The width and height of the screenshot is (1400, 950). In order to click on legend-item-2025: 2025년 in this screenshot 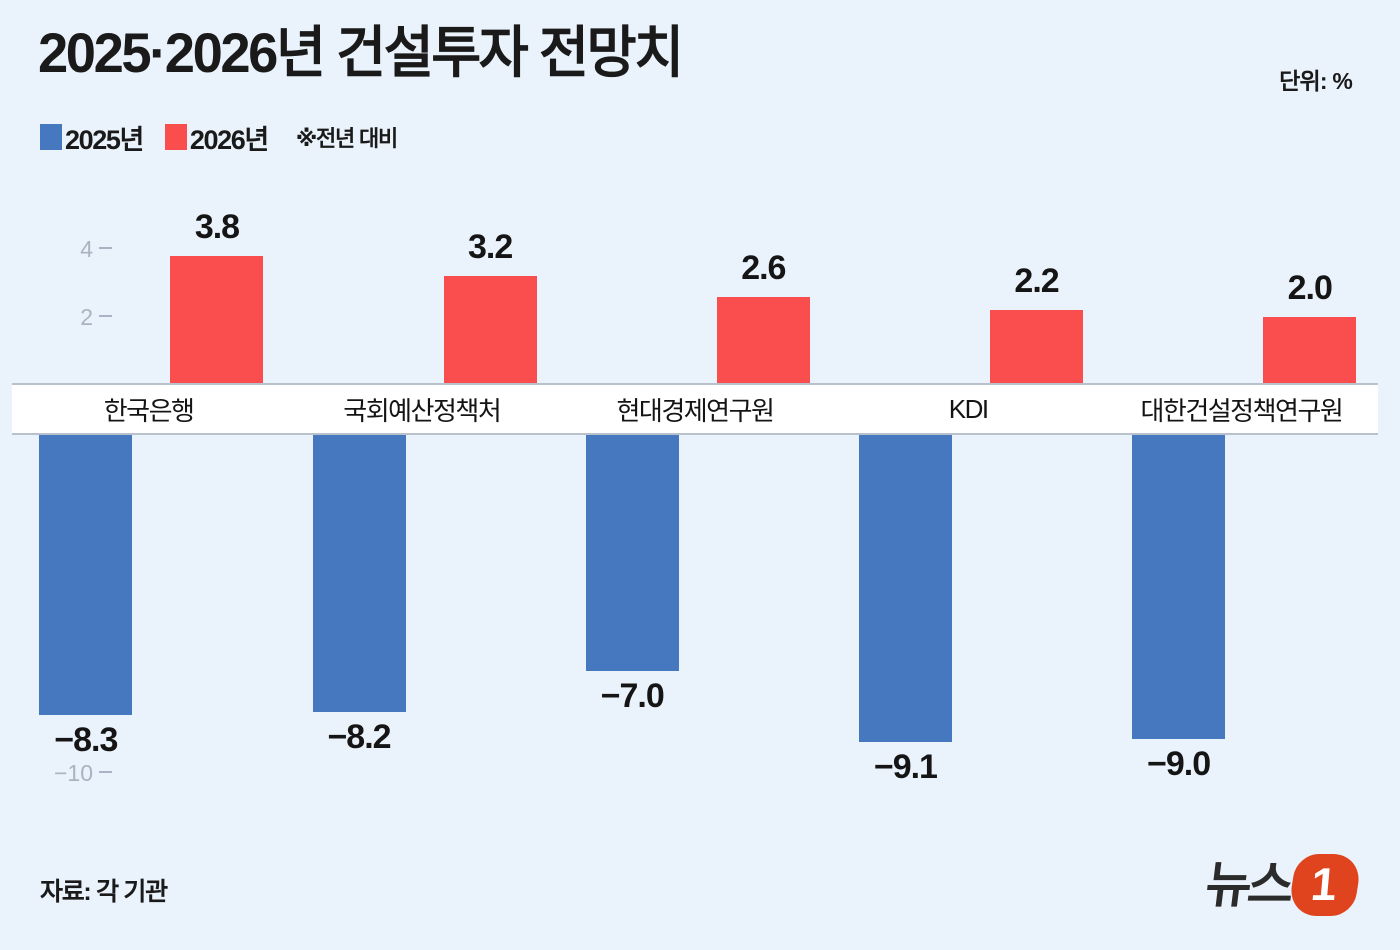, I will do `click(92, 137)`.